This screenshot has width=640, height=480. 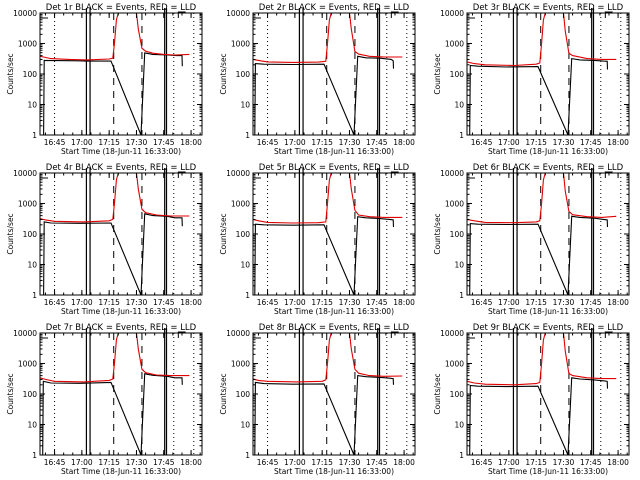 I want to click on chart-title: Det 1r BLACK = Events, RED = LLD, so click(x=121, y=8).